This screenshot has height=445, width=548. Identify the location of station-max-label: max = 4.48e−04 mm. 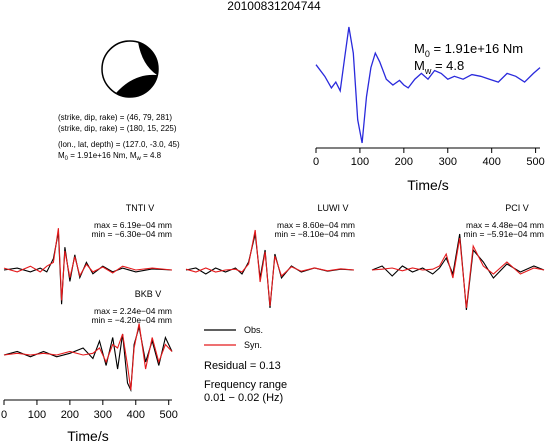
(505, 225).